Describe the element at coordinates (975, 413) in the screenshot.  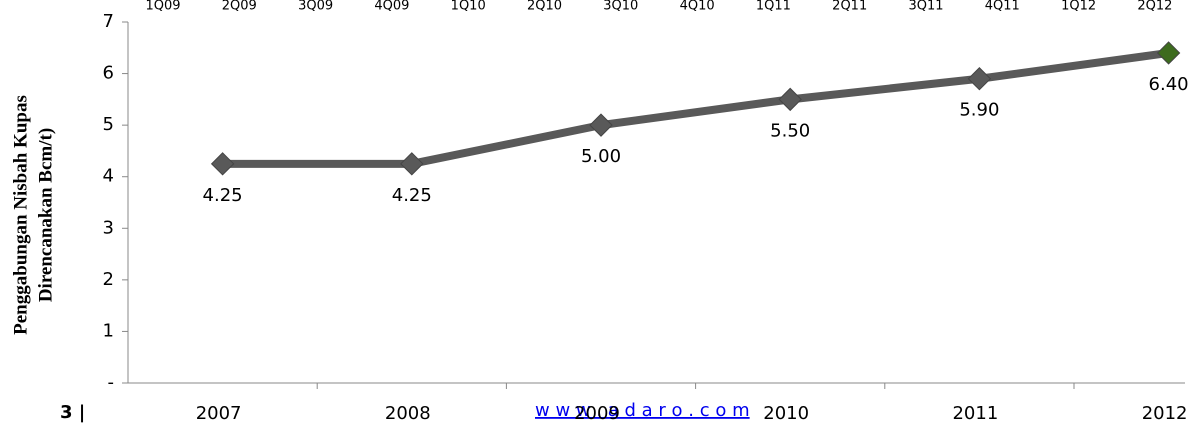
I see `x-tick-label: 2011` at that location.